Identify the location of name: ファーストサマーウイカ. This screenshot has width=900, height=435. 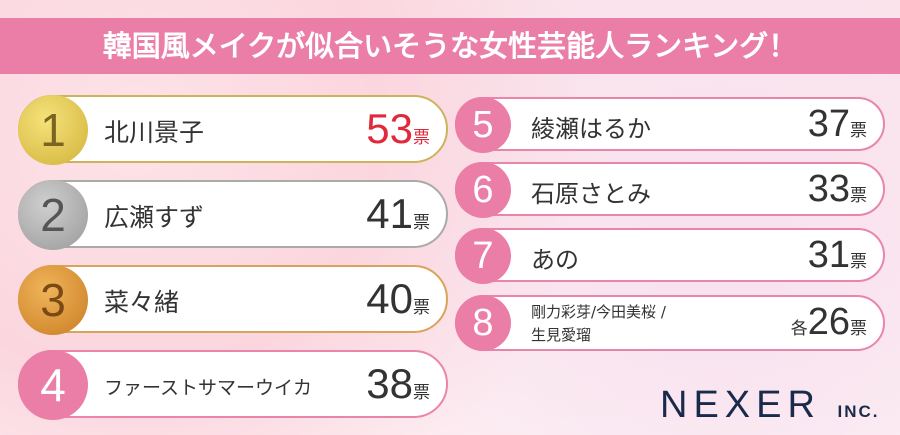
(208, 388).